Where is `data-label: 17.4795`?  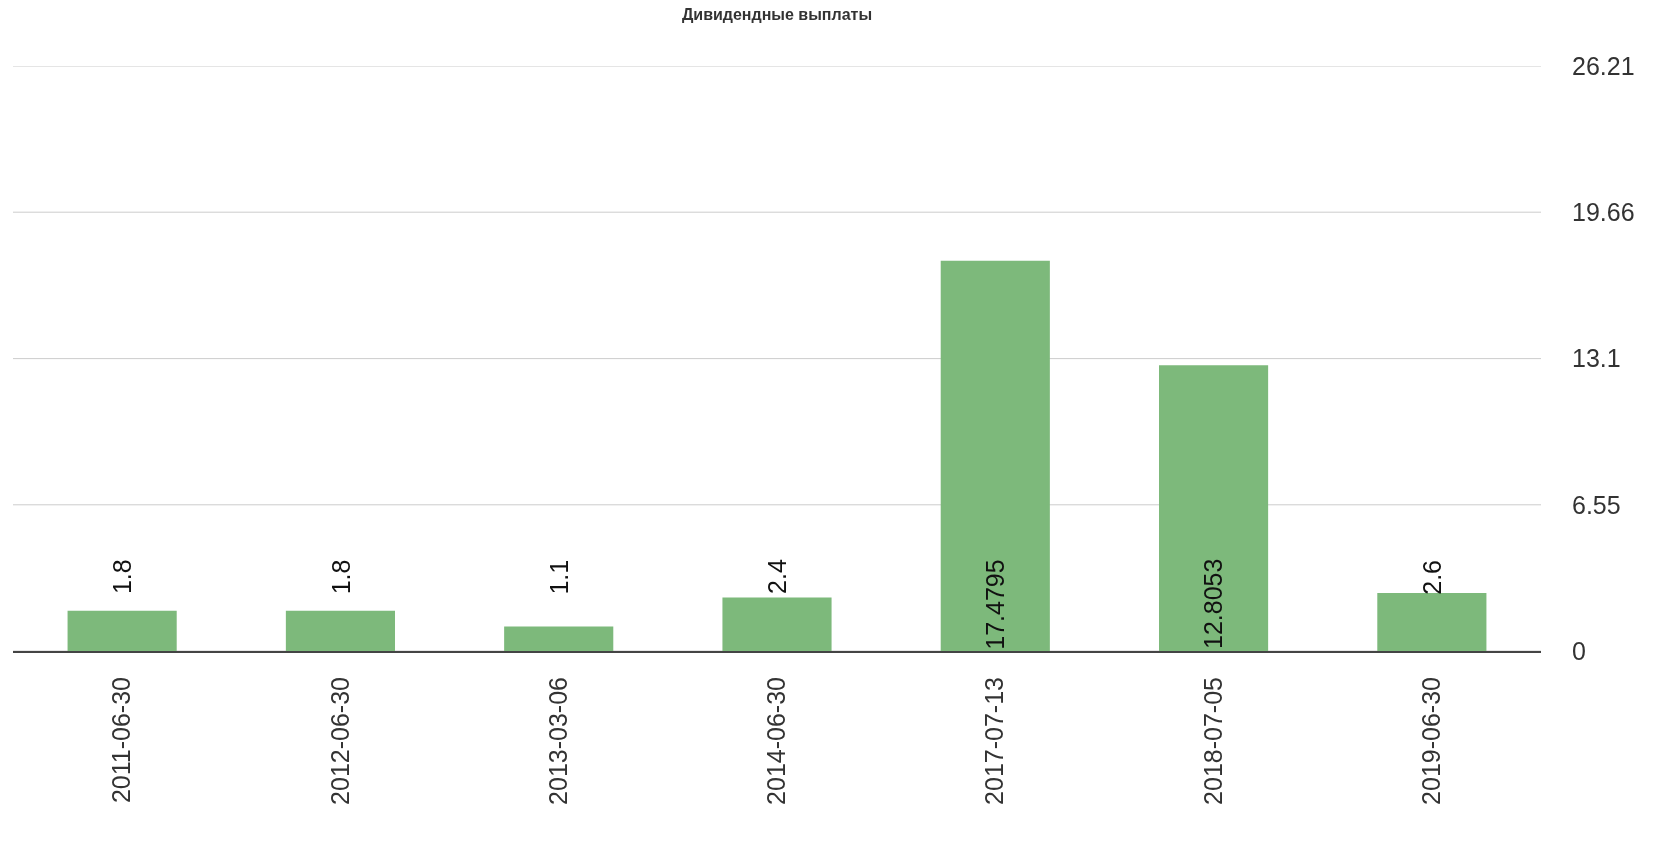
data-label: 17.4795 is located at coordinates (994, 604).